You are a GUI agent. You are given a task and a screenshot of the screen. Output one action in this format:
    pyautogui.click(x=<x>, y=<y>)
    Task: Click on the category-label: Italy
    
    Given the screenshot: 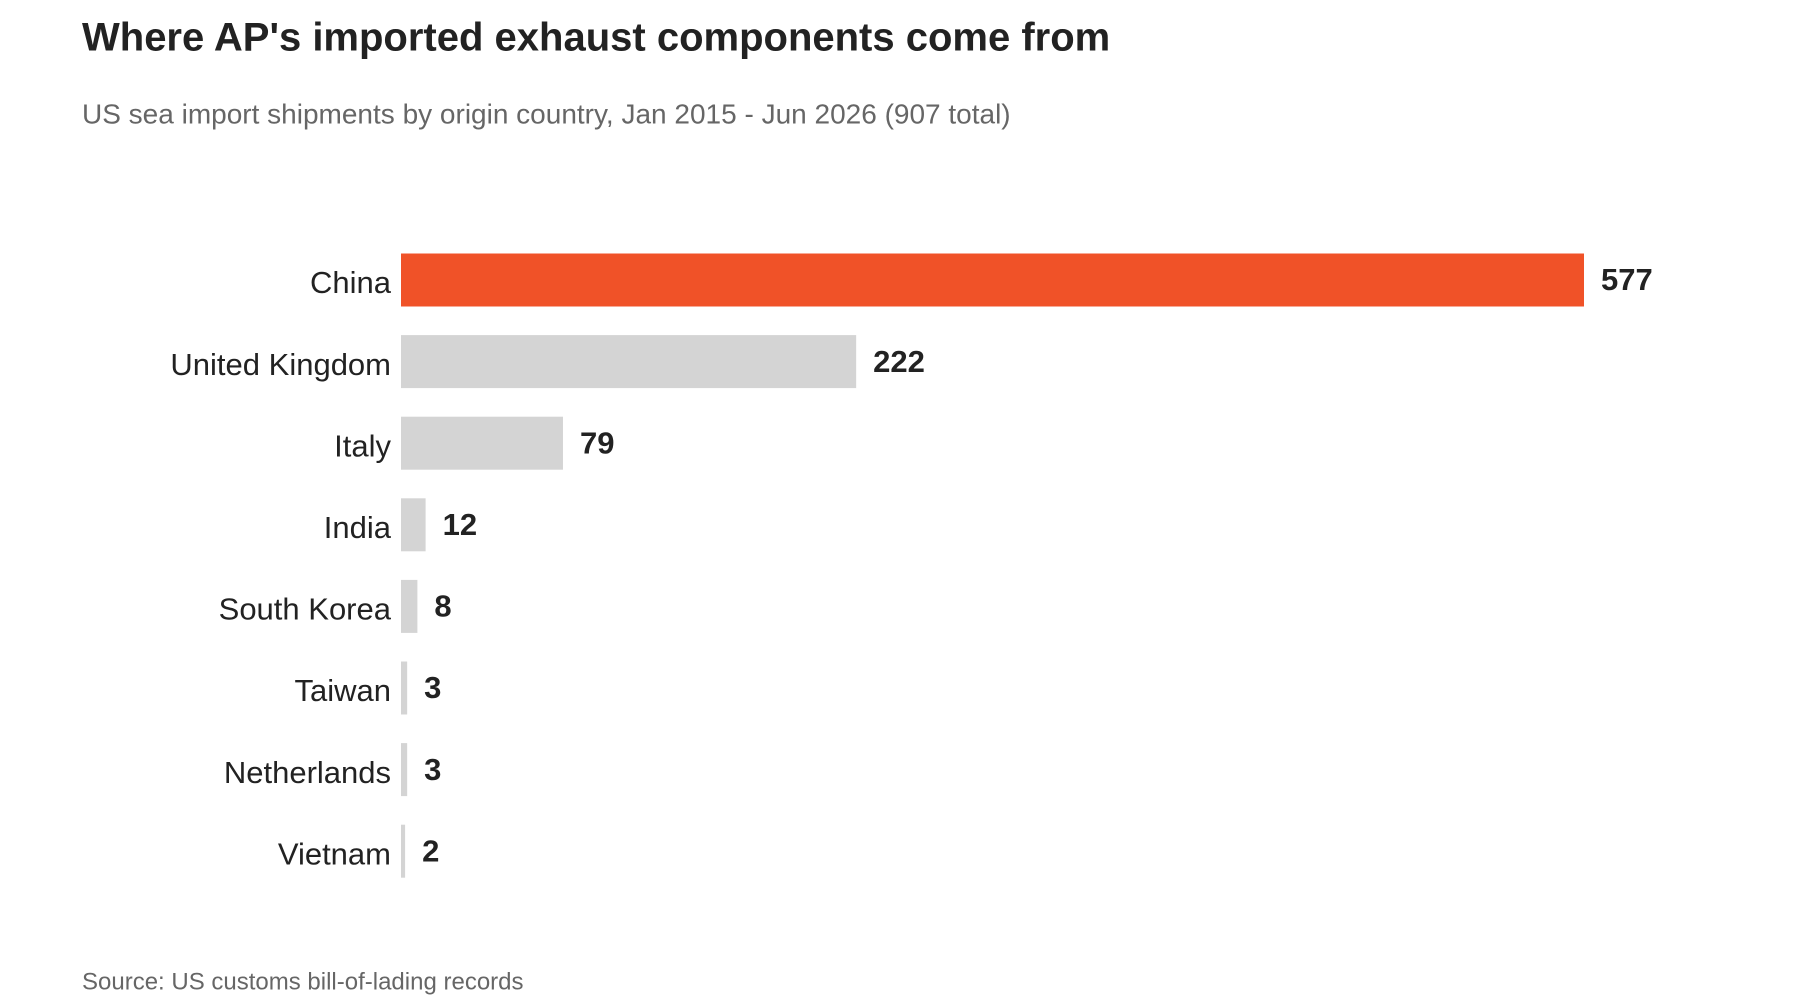 What is the action you would take?
    pyautogui.click(x=362, y=445)
    